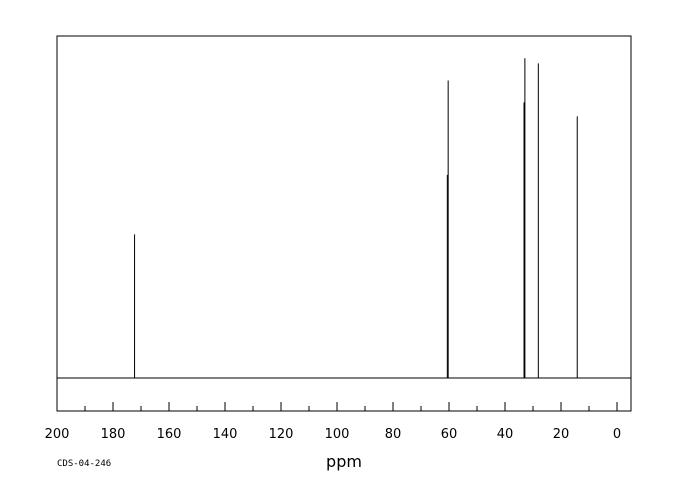 The width and height of the screenshot is (680, 500). I want to click on x-axis-title: ppm, so click(344, 461).